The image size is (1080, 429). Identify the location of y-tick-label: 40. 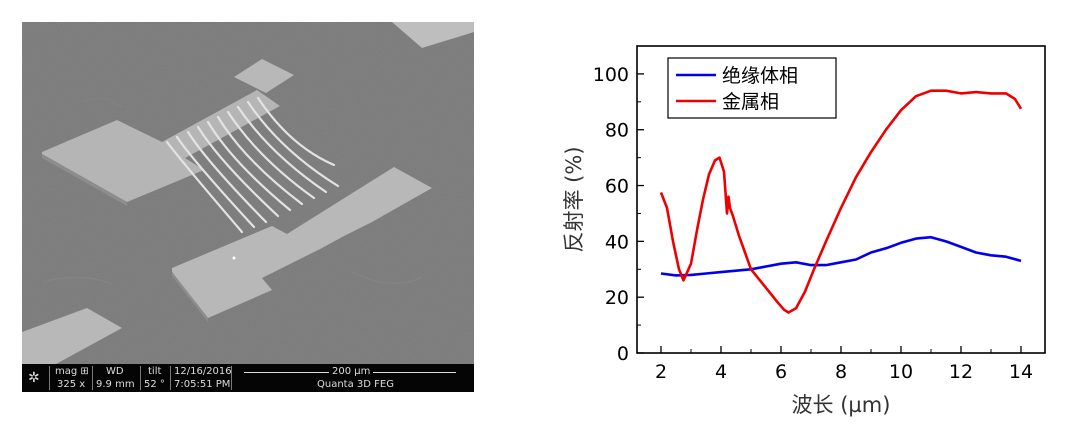
(617, 242).